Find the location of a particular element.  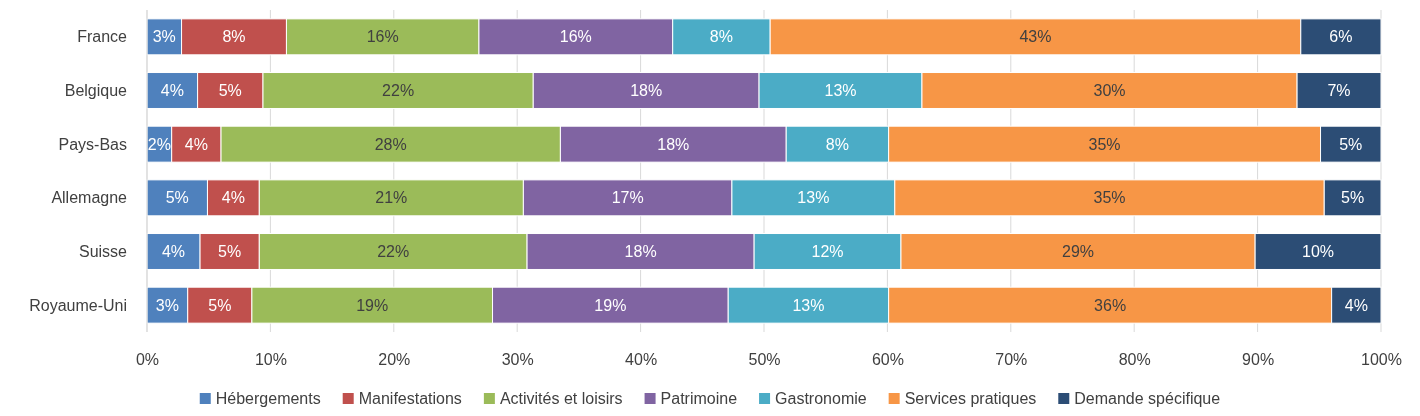

x-tick-label: 10% is located at coordinates (270, 360).